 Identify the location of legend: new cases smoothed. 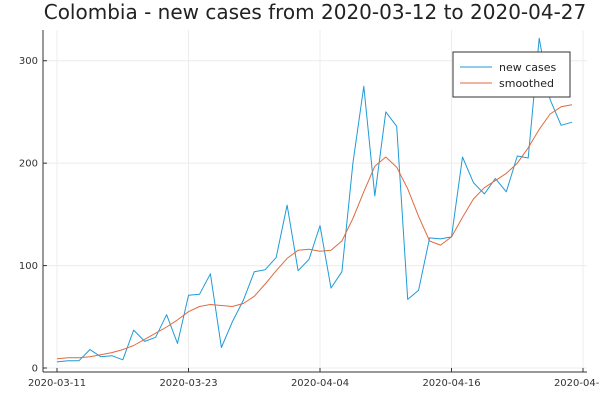
(511, 74).